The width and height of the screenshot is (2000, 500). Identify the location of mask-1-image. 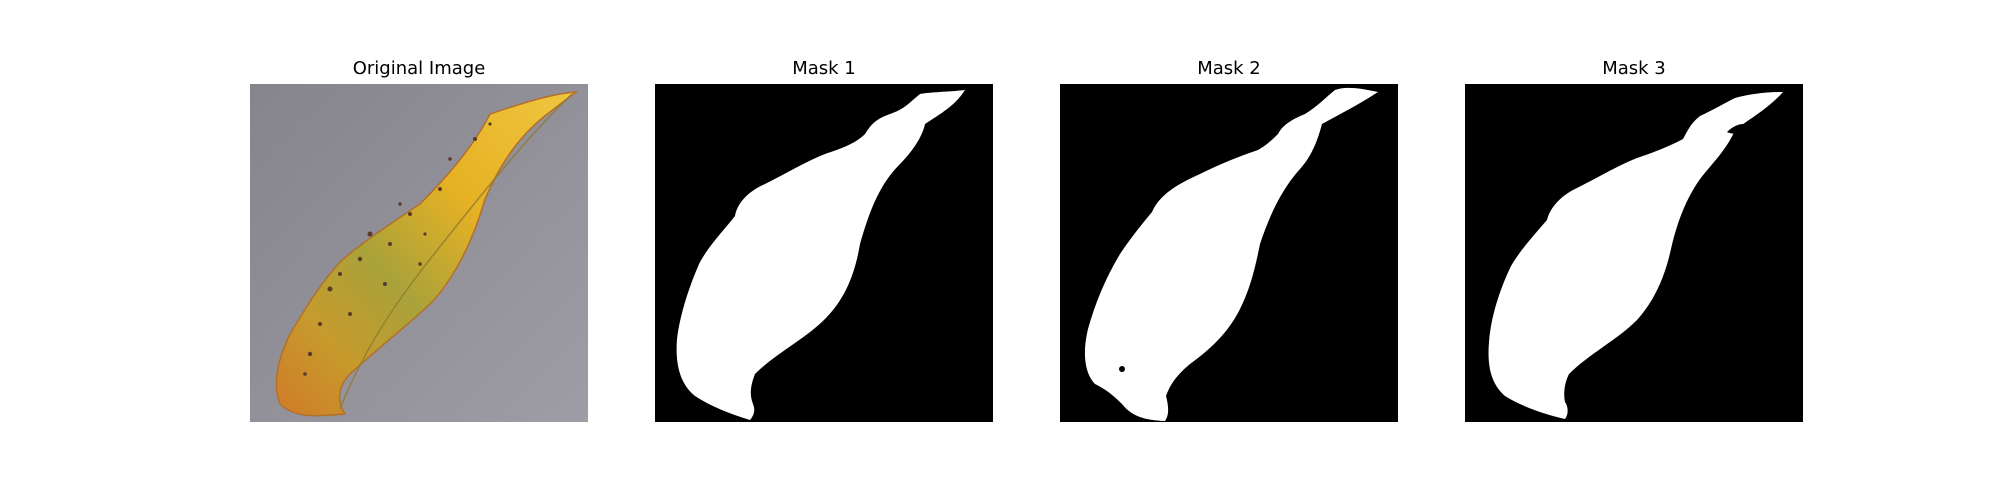
(824, 253).